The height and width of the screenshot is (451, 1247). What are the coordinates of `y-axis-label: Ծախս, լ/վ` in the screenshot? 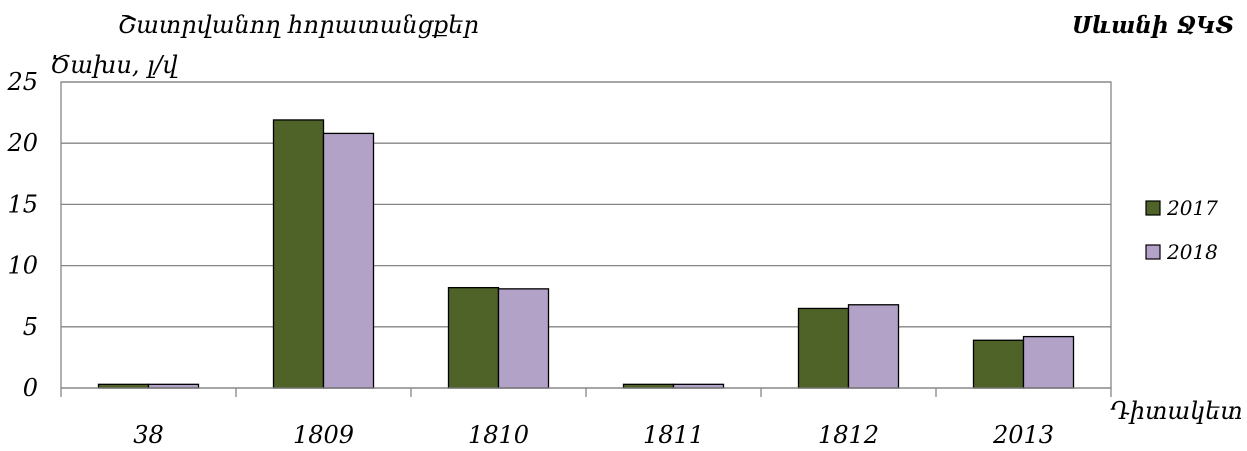 It's located at (114, 65).